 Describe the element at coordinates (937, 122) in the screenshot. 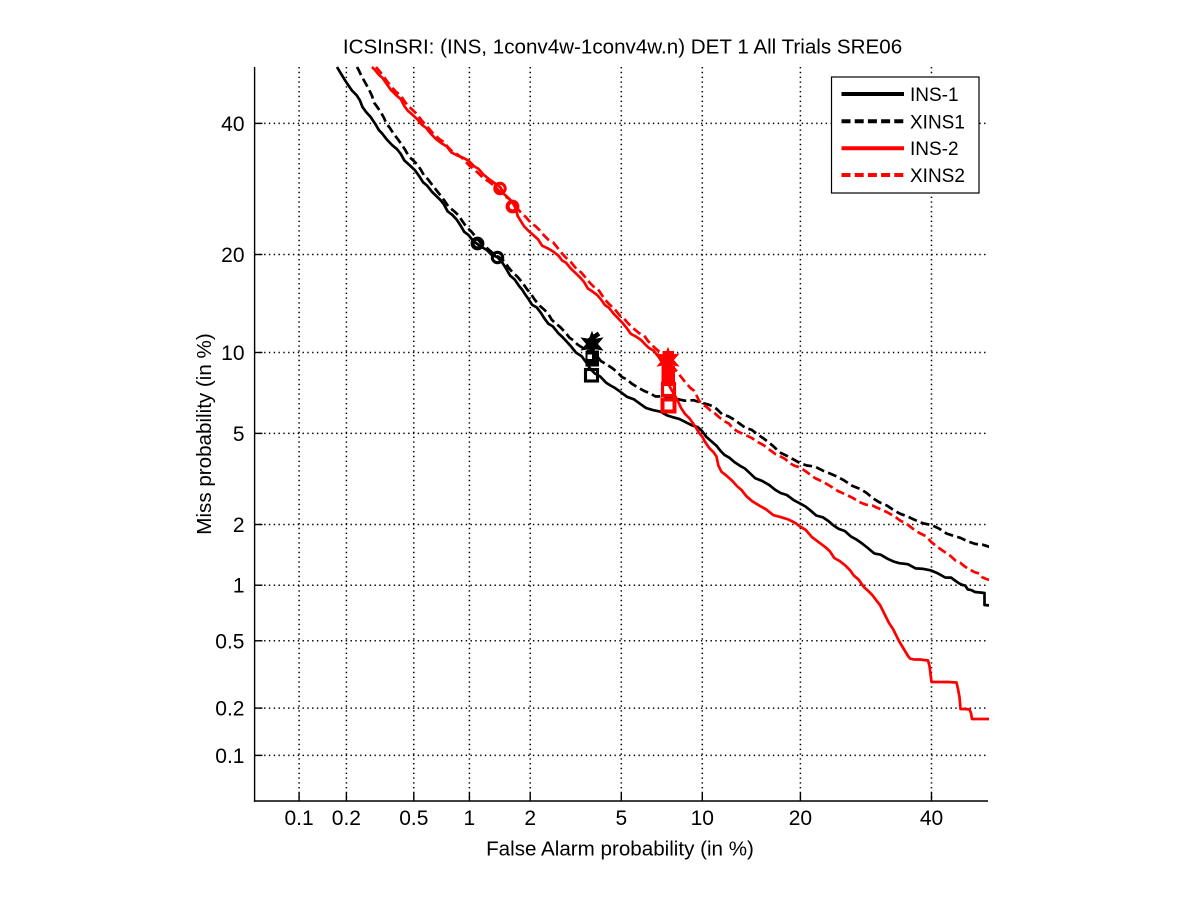

I see `svg-text: XINS1` at that location.